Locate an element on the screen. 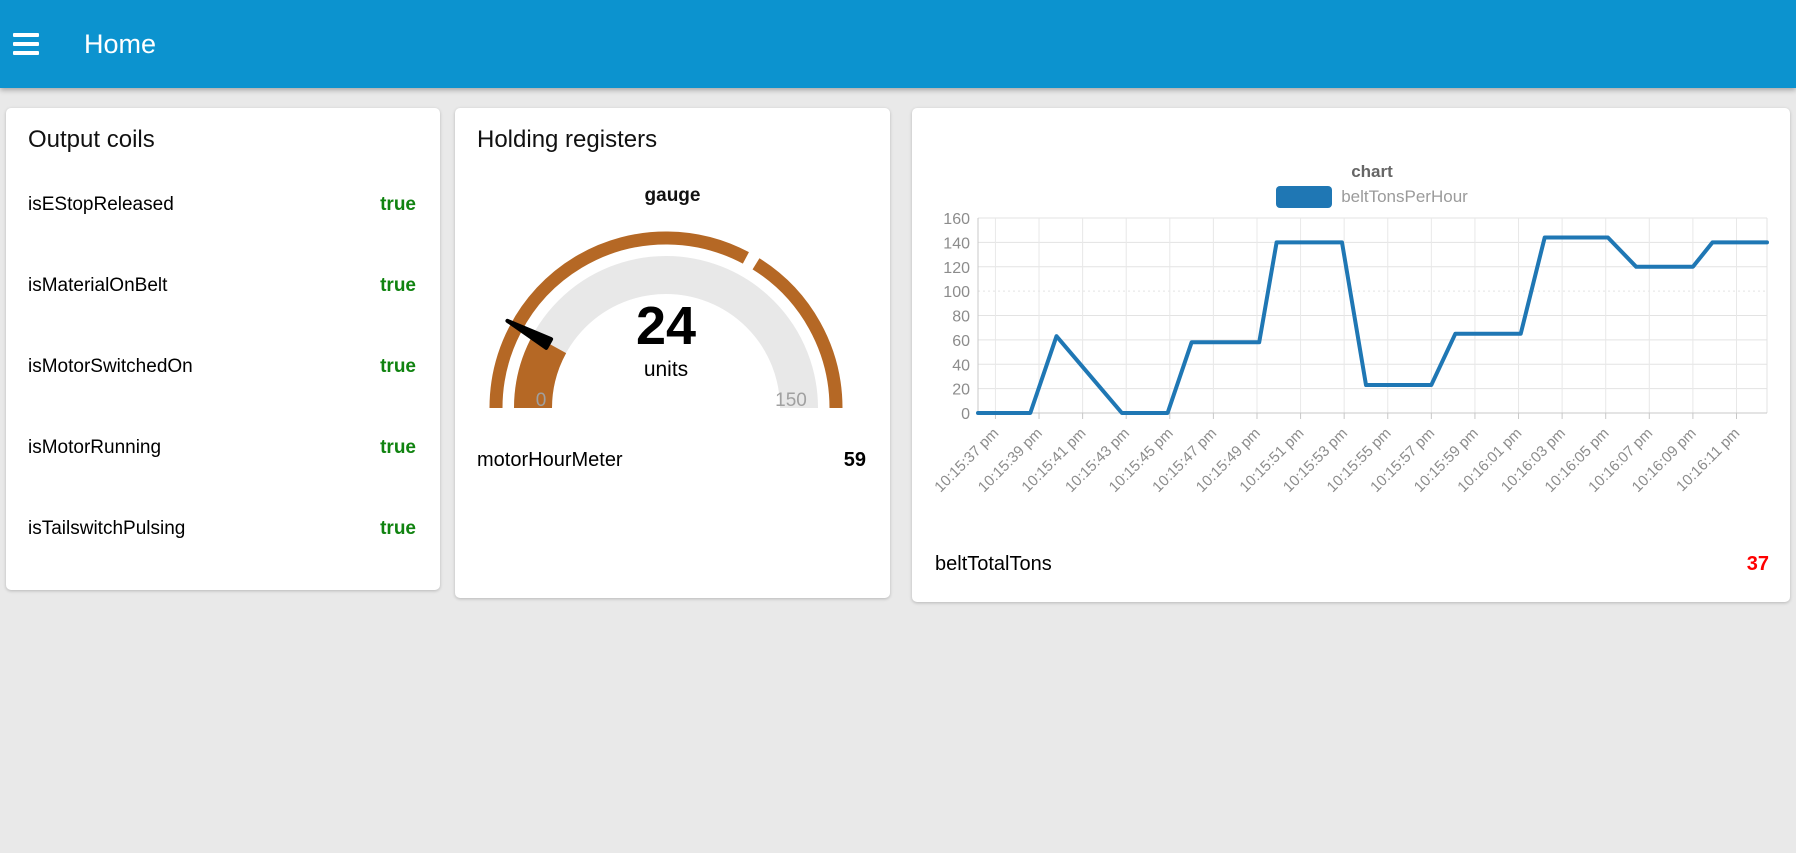 The height and width of the screenshot is (853, 1796). register-label: motorHourMeter is located at coordinates (550, 460).